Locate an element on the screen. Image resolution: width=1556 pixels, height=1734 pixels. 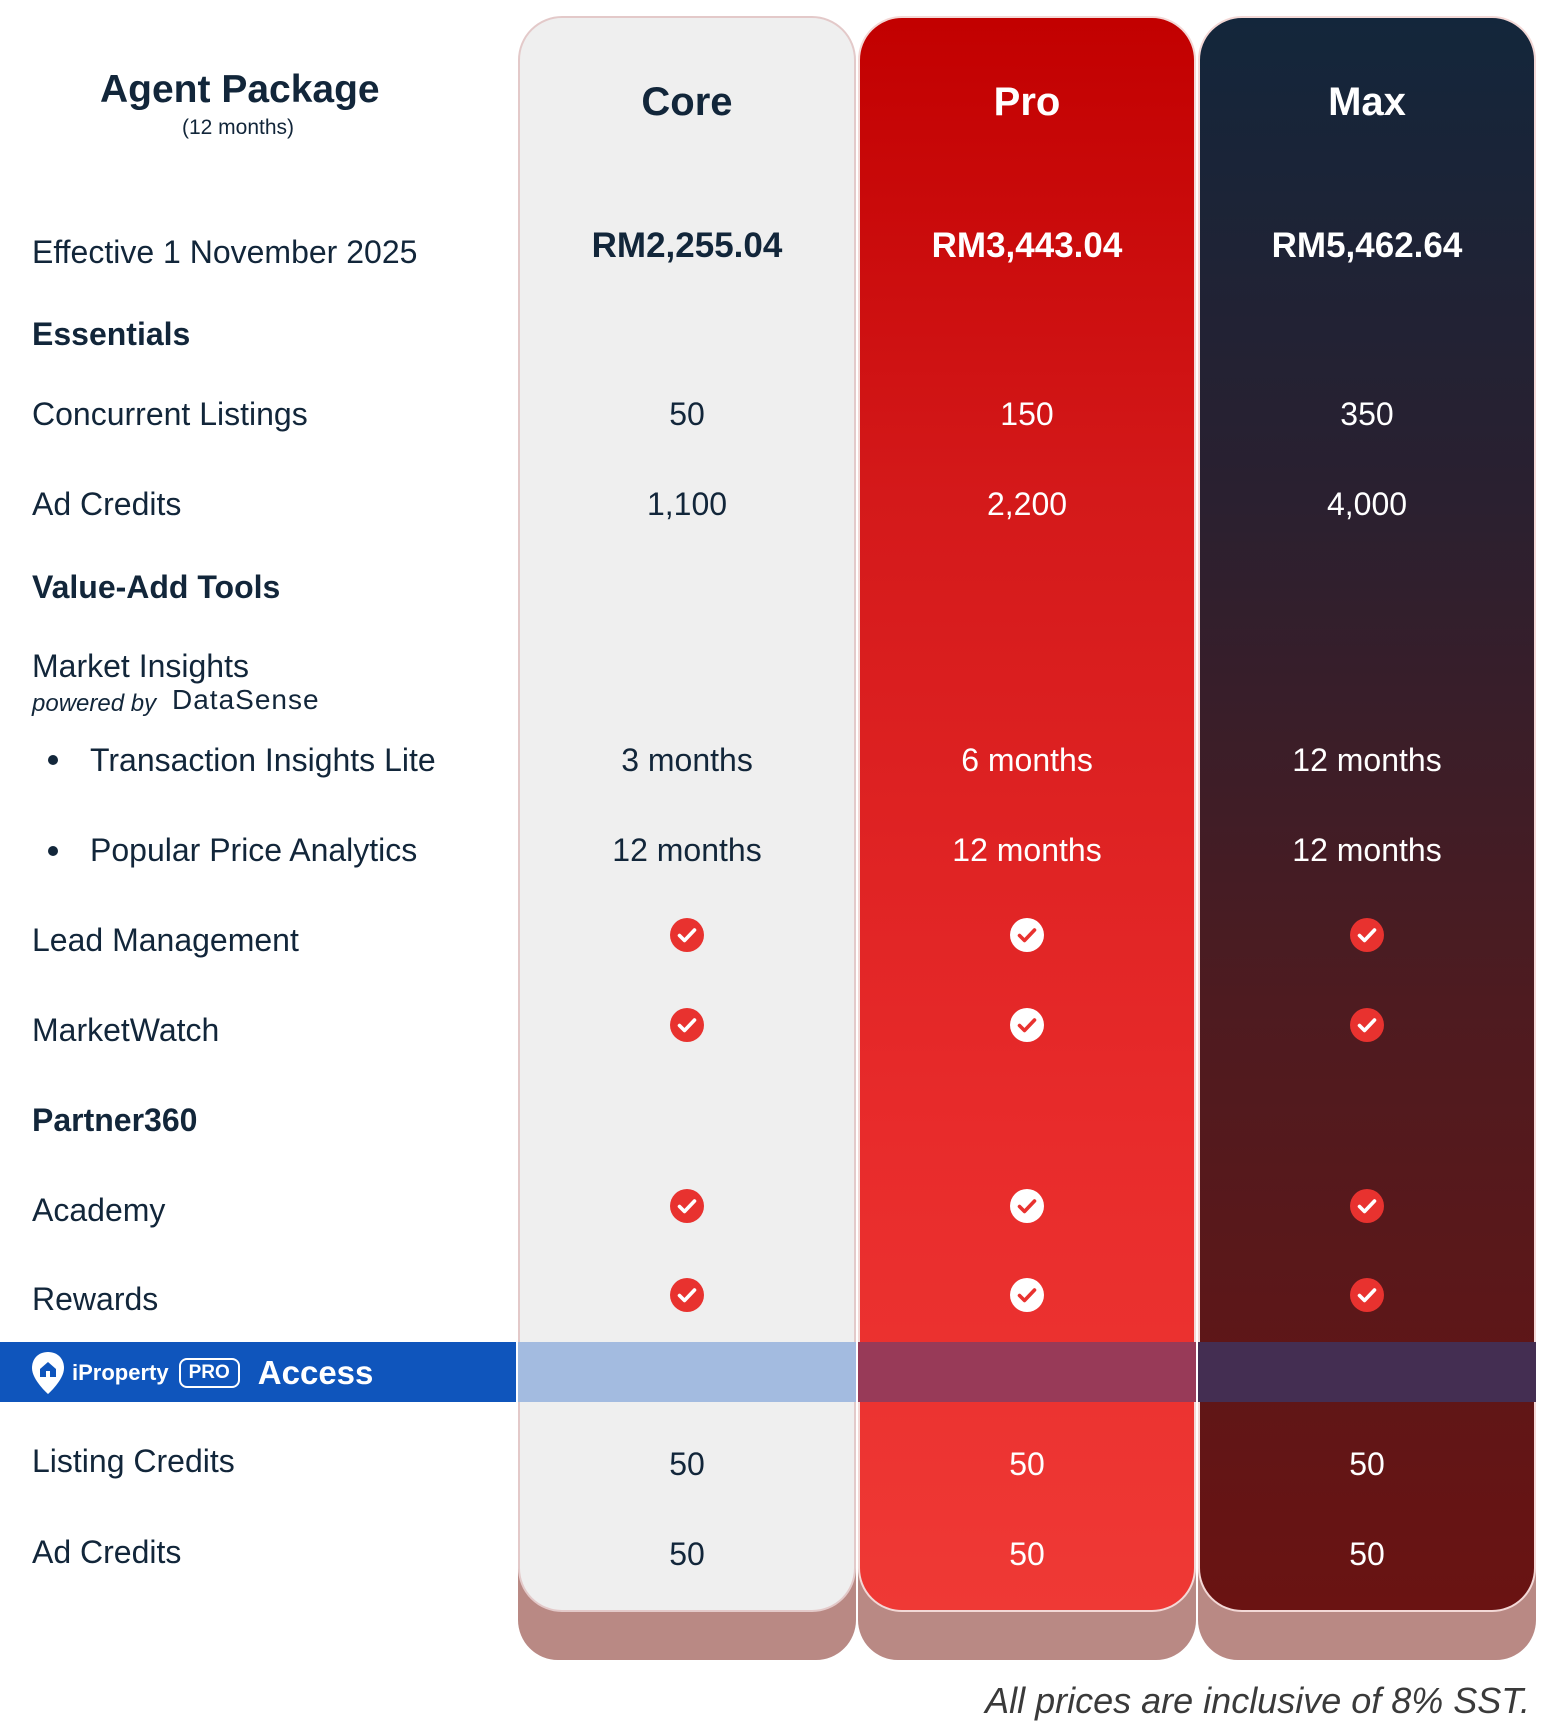
plan-name-core: Core is located at coordinates (687, 102).